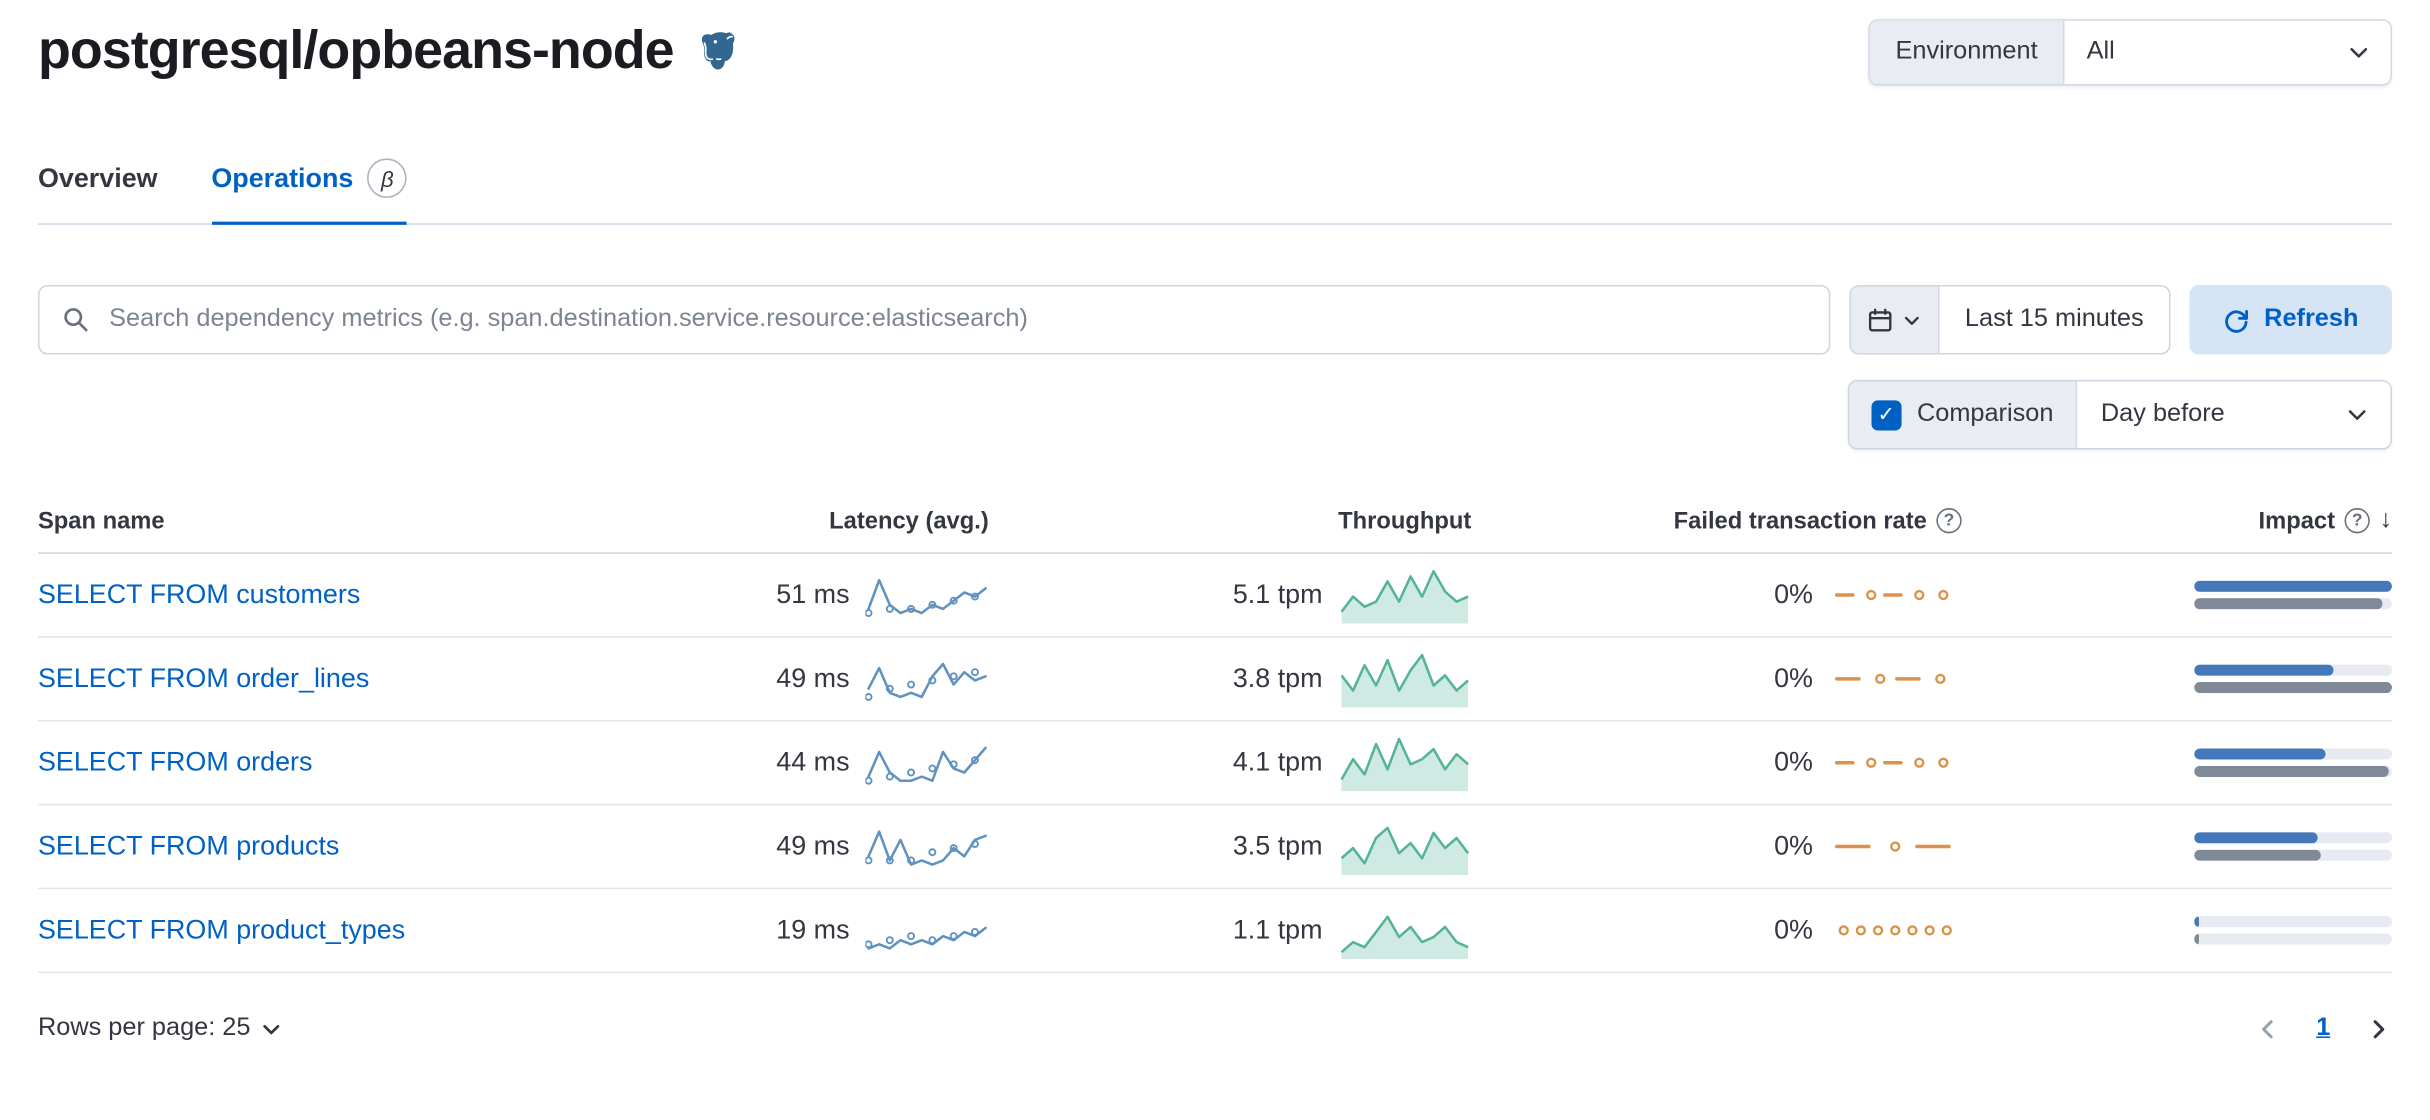 The width and height of the screenshot is (2430, 1120). I want to click on beta-badge: β, so click(387, 178).